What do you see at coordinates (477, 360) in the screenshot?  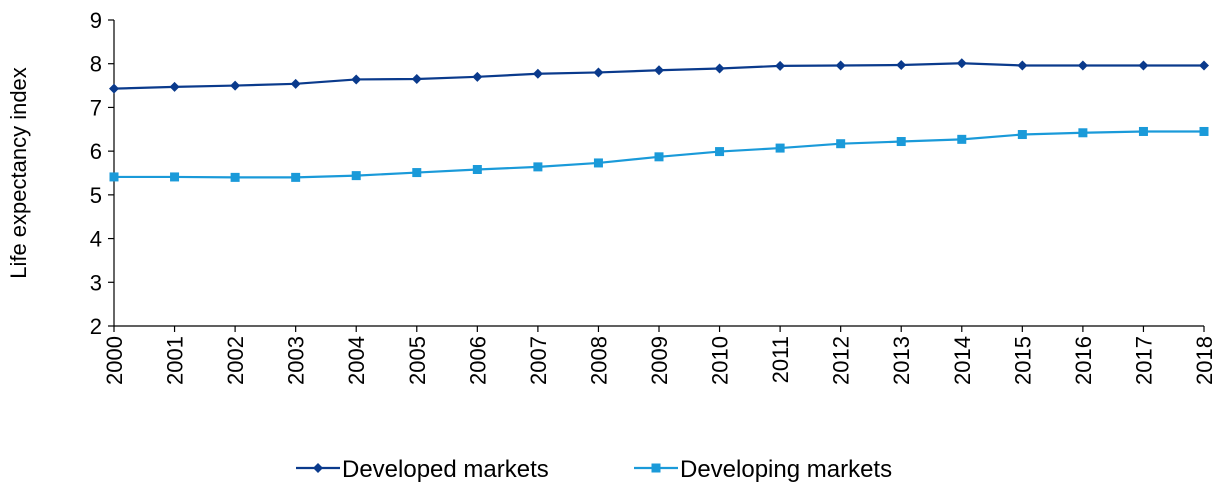 I see `x-tick-label: 2006` at bounding box center [477, 360].